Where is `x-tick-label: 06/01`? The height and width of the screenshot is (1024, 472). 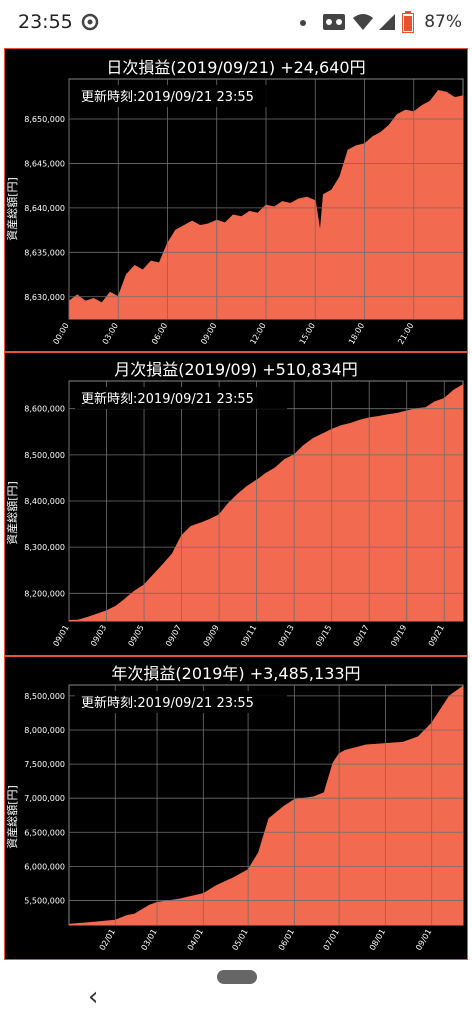
x-tick-label: 06/01 is located at coordinates (286, 940).